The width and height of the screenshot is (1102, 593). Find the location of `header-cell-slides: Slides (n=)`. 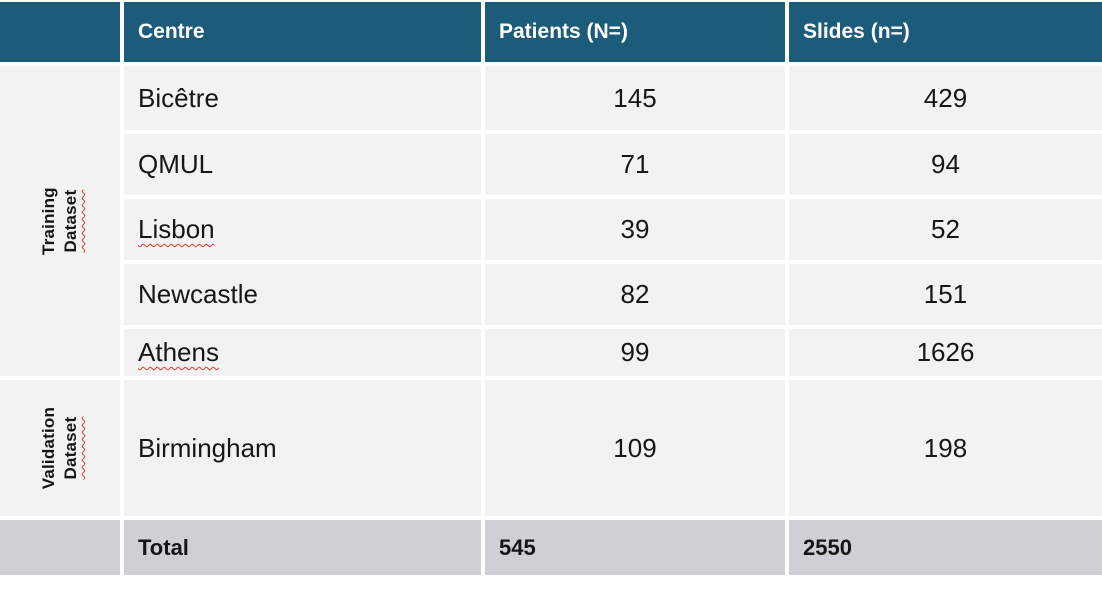

header-cell-slides: Slides (n=) is located at coordinates (945, 32).